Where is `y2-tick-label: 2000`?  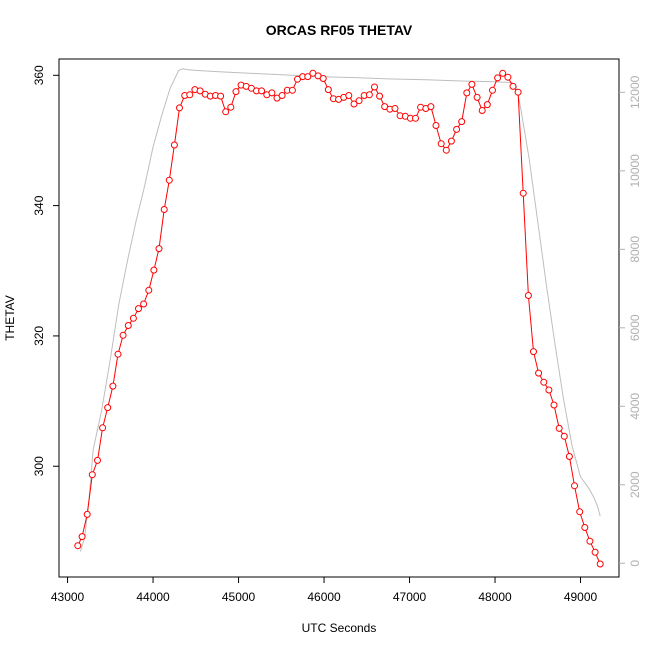
y2-tick-label: 2000 is located at coordinates (635, 484).